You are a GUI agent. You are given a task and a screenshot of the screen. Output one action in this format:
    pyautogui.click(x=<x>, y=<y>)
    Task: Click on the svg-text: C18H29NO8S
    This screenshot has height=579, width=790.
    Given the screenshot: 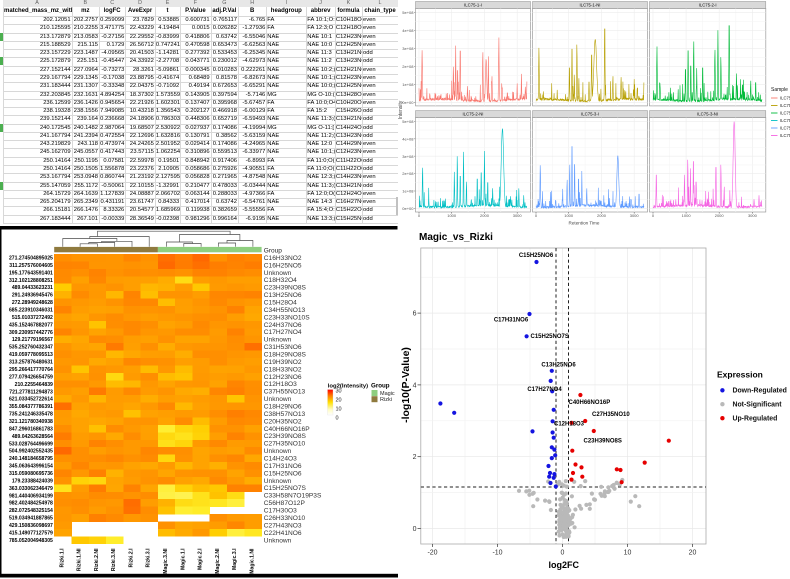 What is the action you would take?
    pyautogui.click(x=285, y=355)
    